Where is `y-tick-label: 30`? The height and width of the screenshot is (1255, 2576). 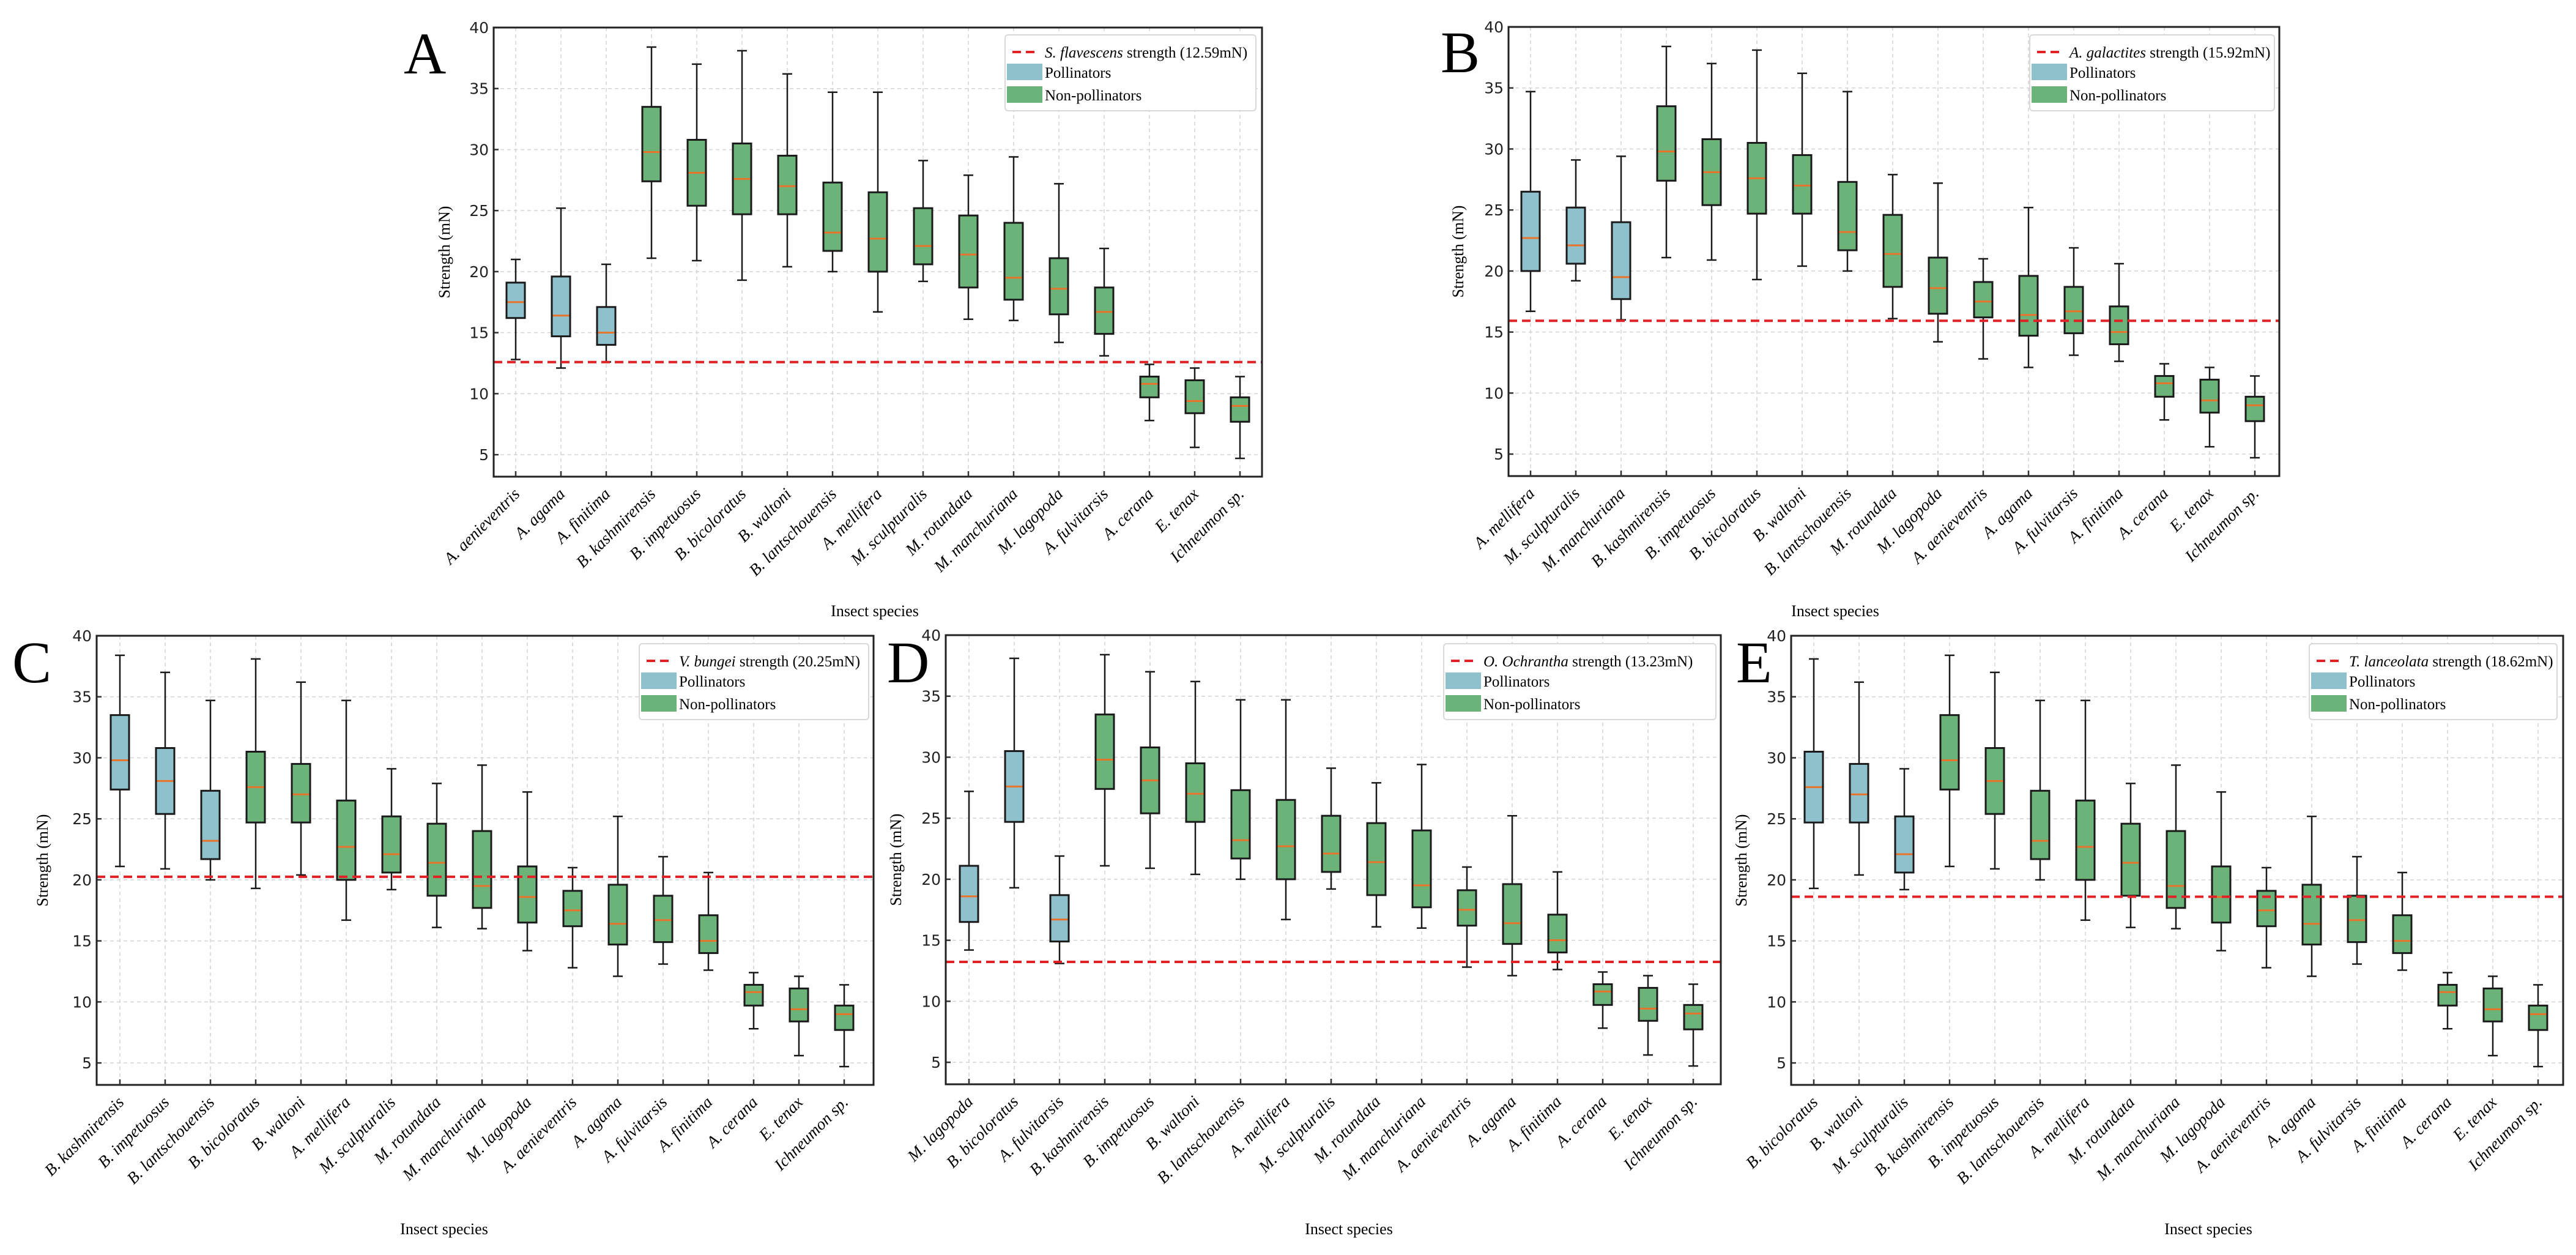 y-tick-label: 30 is located at coordinates (1776, 758).